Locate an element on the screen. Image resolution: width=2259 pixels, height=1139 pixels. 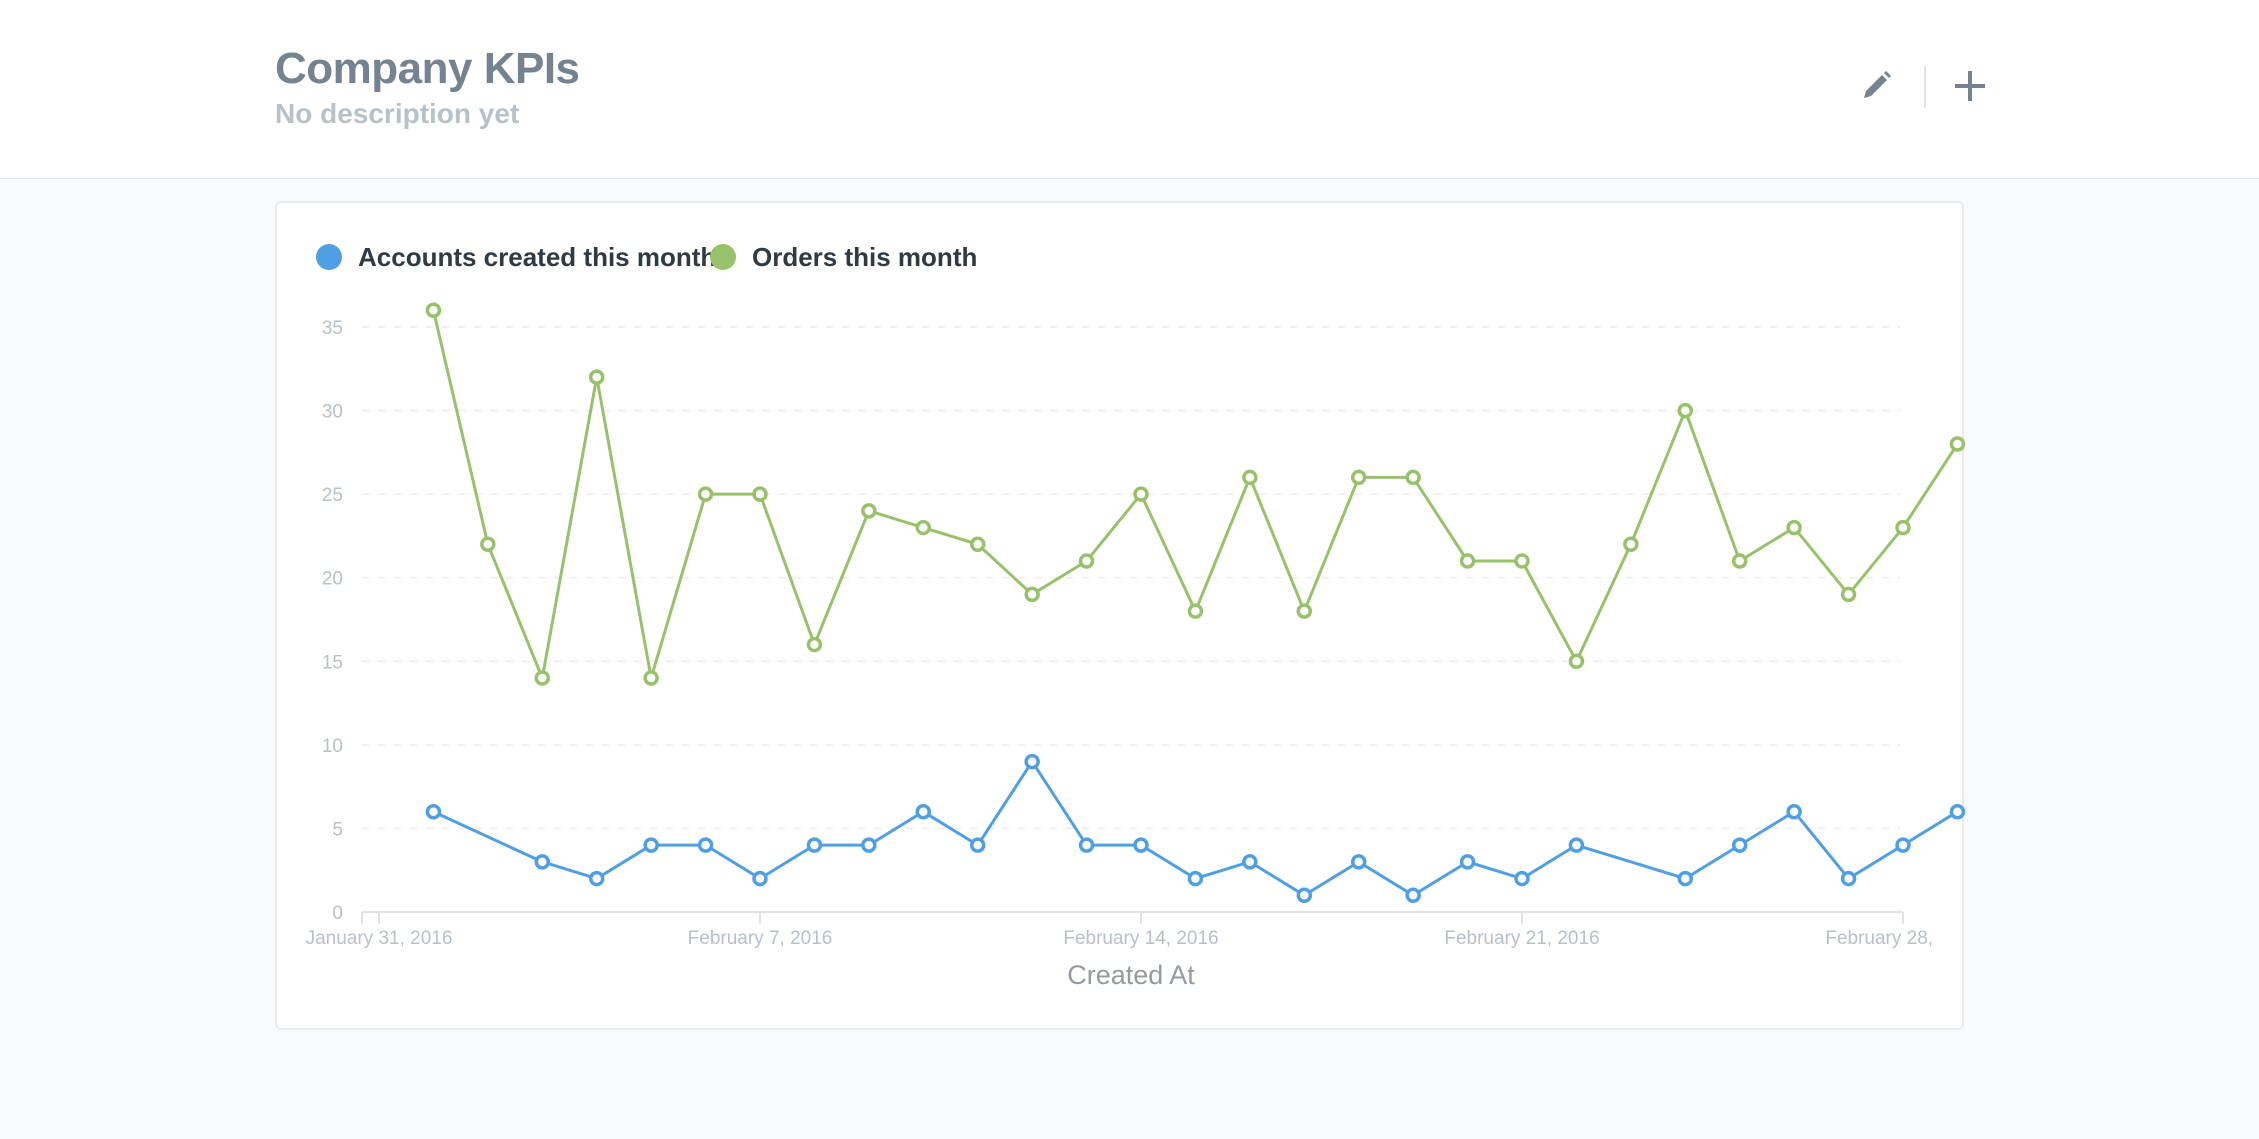
edit-button is located at coordinates (1876, 86).